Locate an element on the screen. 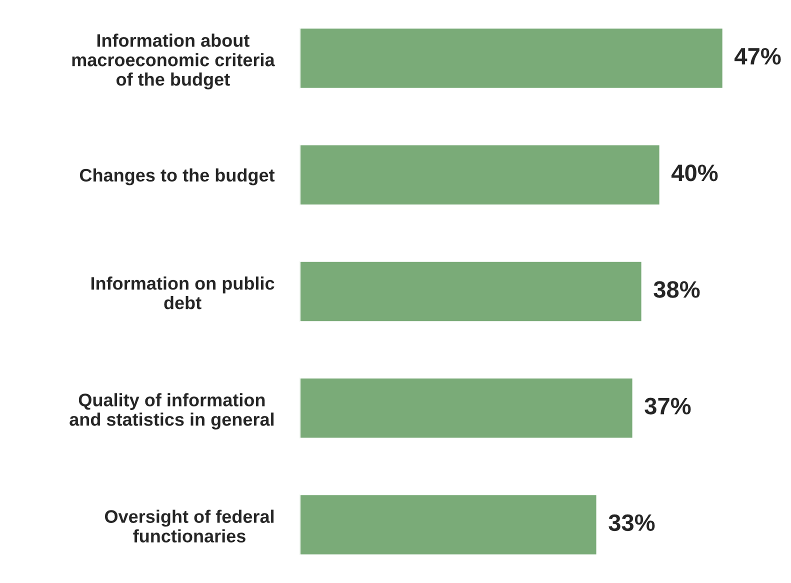 The width and height of the screenshot is (791, 583). data-label: 37% is located at coordinates (667, 406).